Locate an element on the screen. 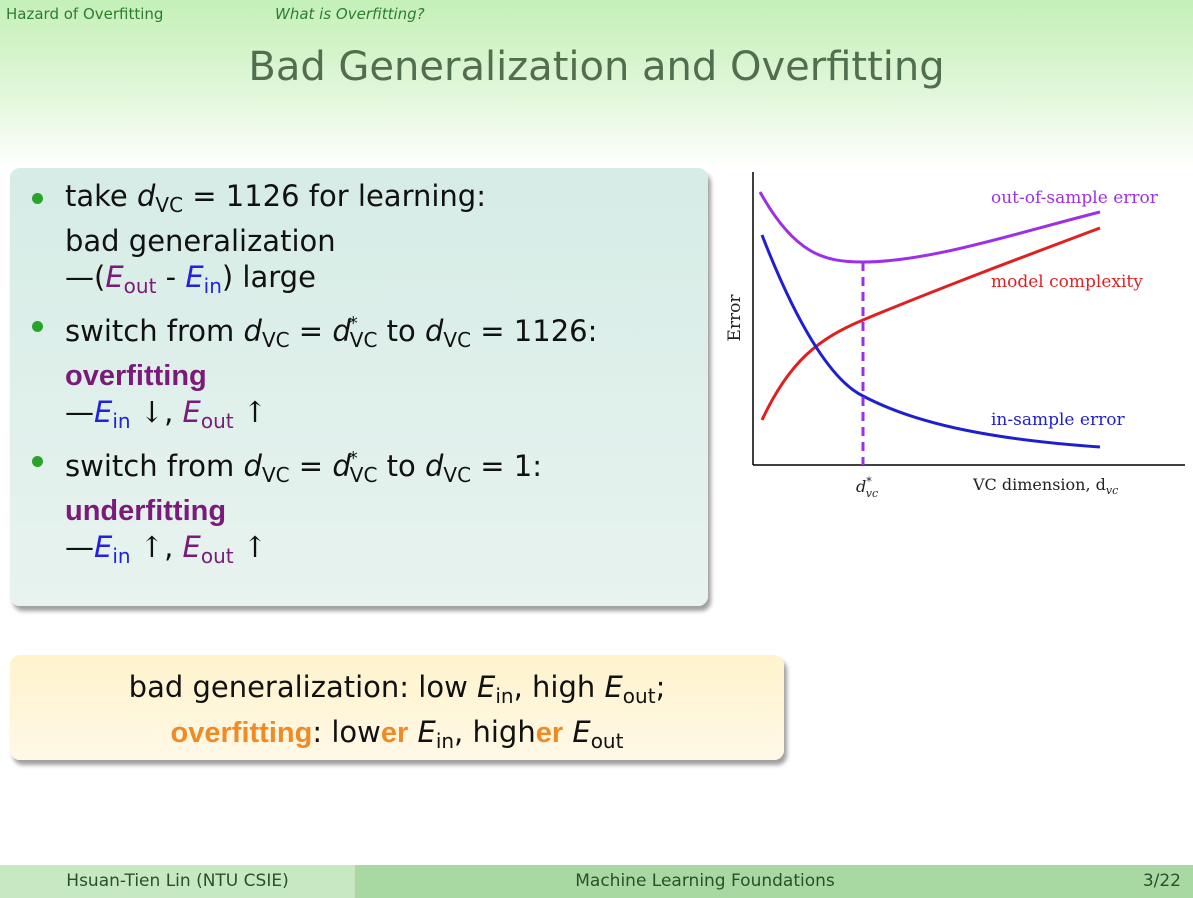  label-in-sample-error: in-sample error is located at coordinates (1058, 420).